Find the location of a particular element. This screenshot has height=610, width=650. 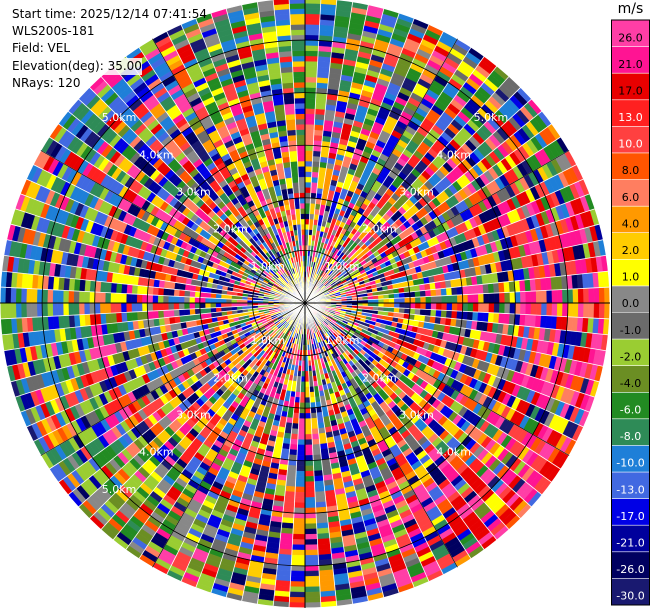

field-text: Field: VEL is located at coordinates (41, 48).